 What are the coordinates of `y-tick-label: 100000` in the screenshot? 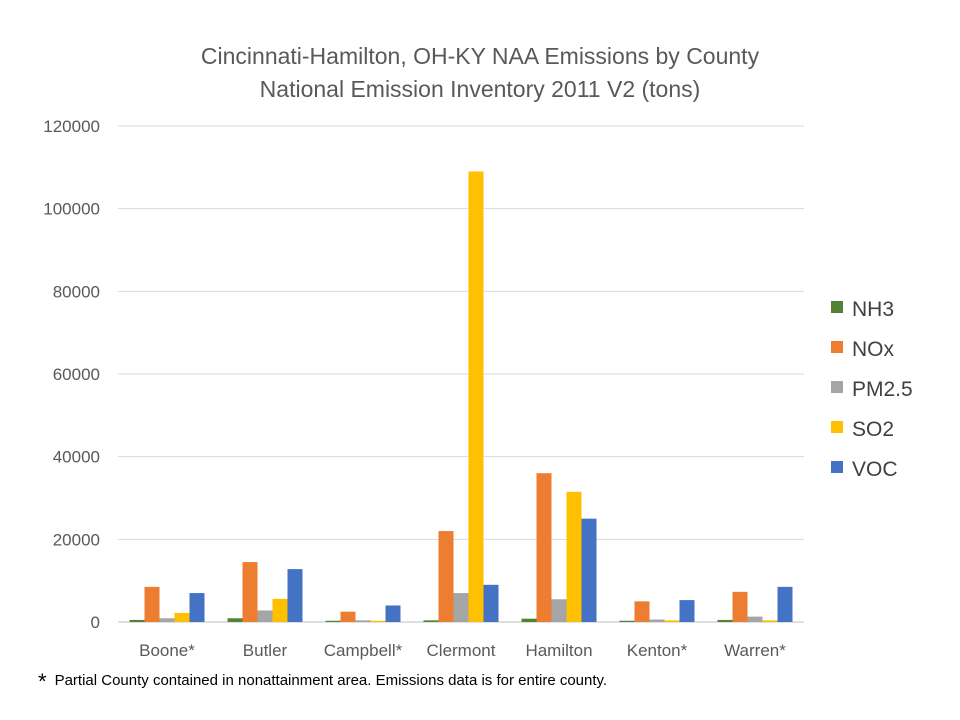 It's located at (71, 209).